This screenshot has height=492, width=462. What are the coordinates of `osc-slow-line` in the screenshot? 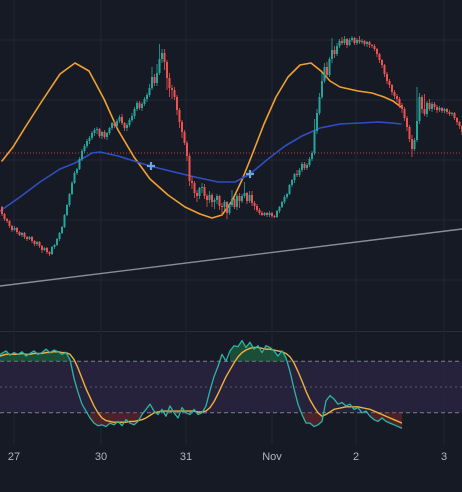 It's located at (201, 385).